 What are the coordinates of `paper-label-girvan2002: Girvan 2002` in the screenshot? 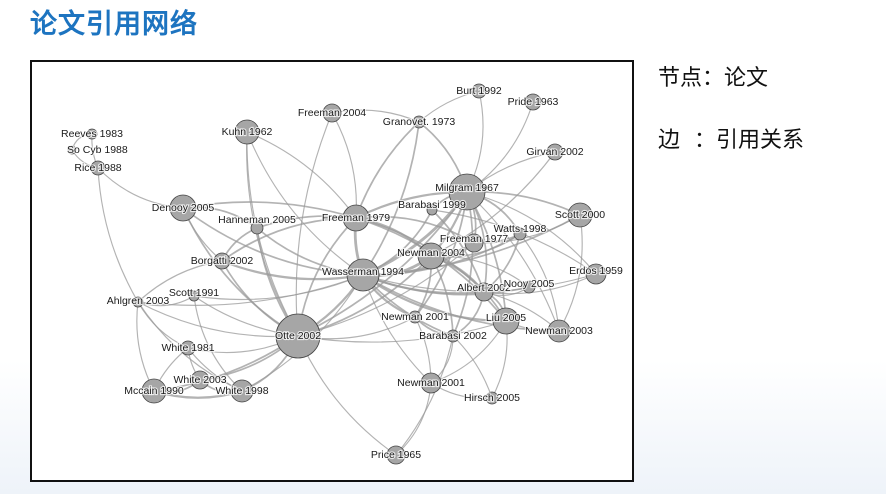 It's located at (554, 152).